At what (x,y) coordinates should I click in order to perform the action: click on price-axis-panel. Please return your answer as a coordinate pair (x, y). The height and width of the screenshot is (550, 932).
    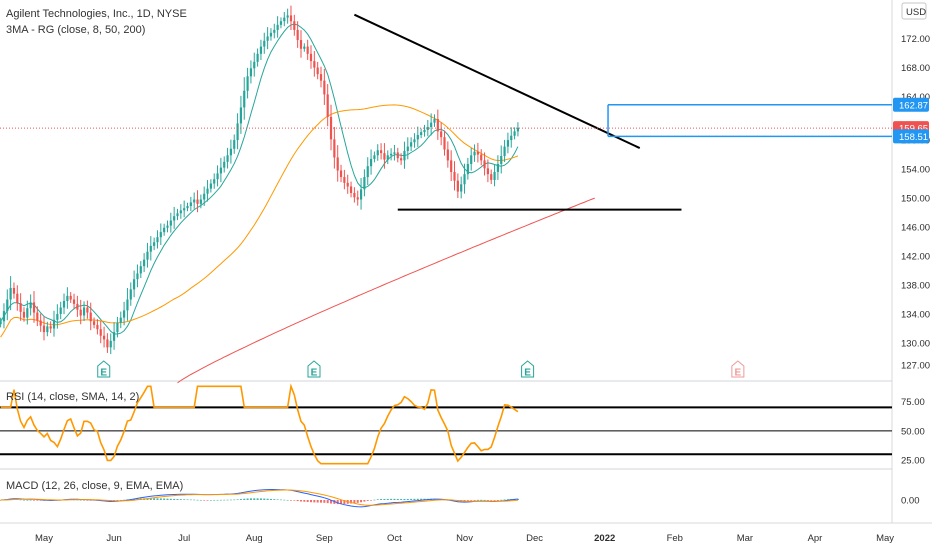
    Looking at the image, I should click on (912, 275).